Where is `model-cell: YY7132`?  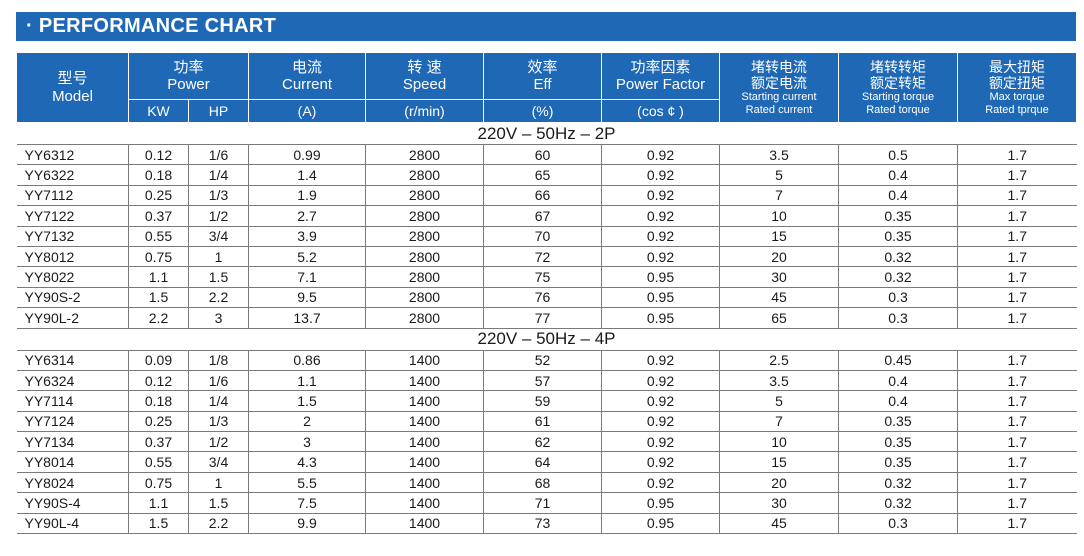 model-cell: YY7132 is located at coordinates (72, 236).